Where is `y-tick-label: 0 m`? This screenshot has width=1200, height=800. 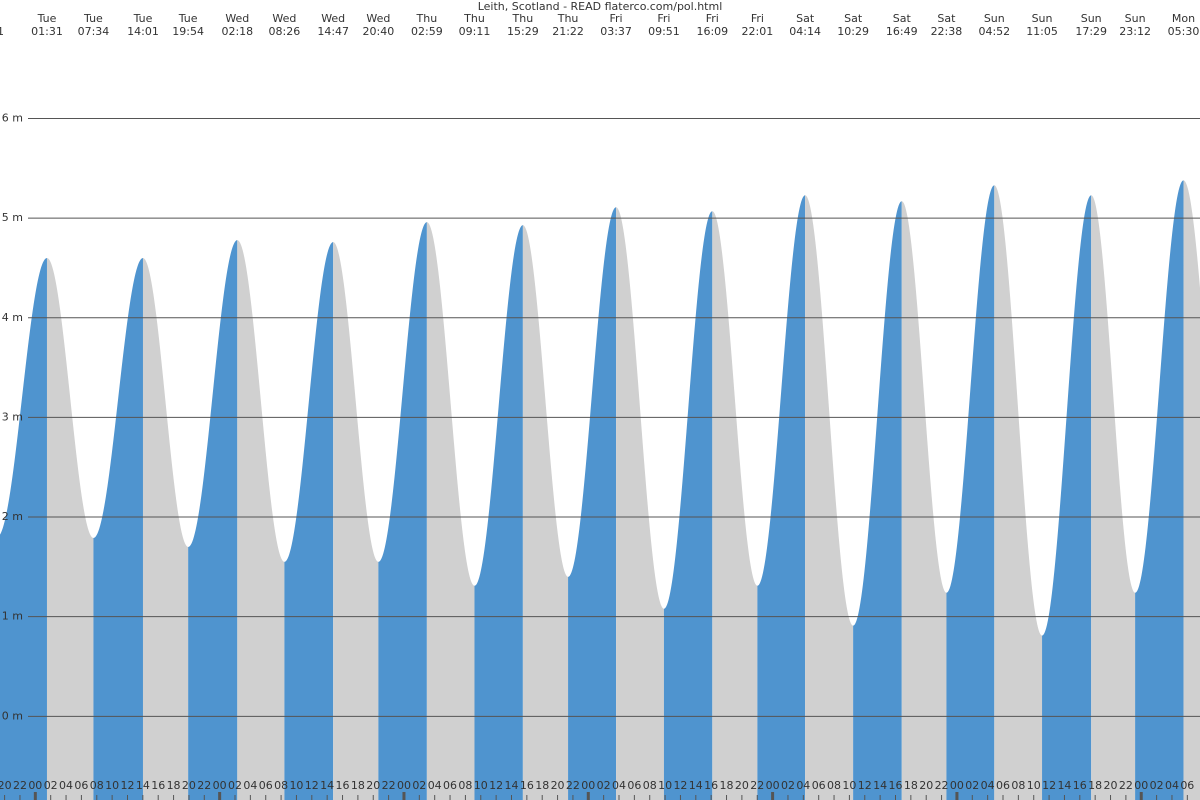 y-tick-label: 0 m is located at coordinates (12, 715).